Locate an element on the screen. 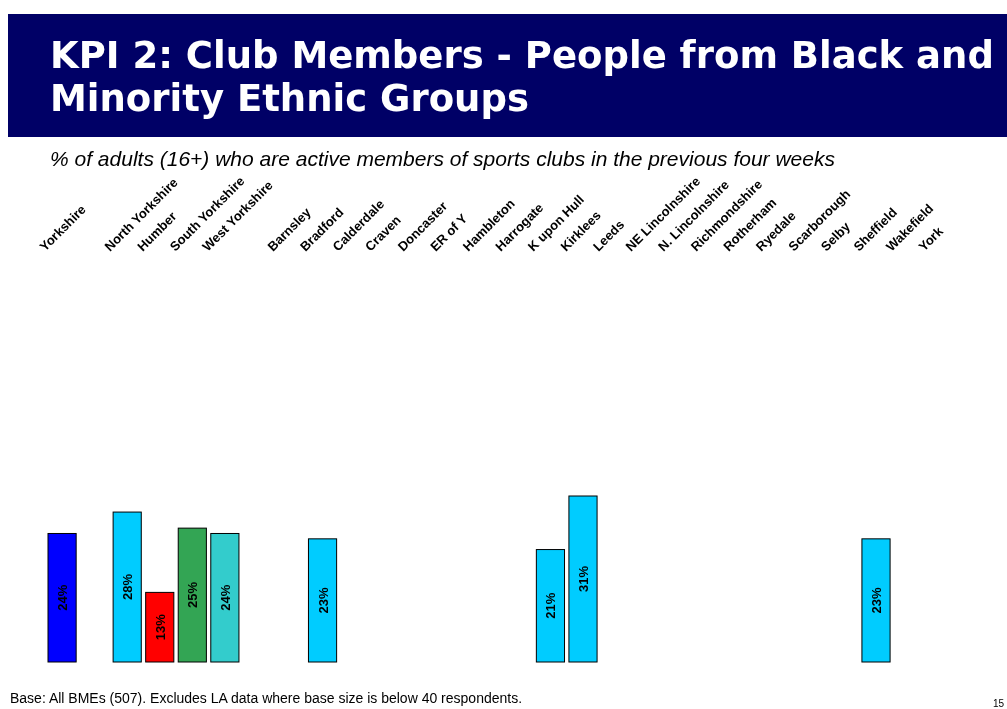 This screenshot has height=709, width=1007. data-label: 13% is located at coordinates (160, 627).